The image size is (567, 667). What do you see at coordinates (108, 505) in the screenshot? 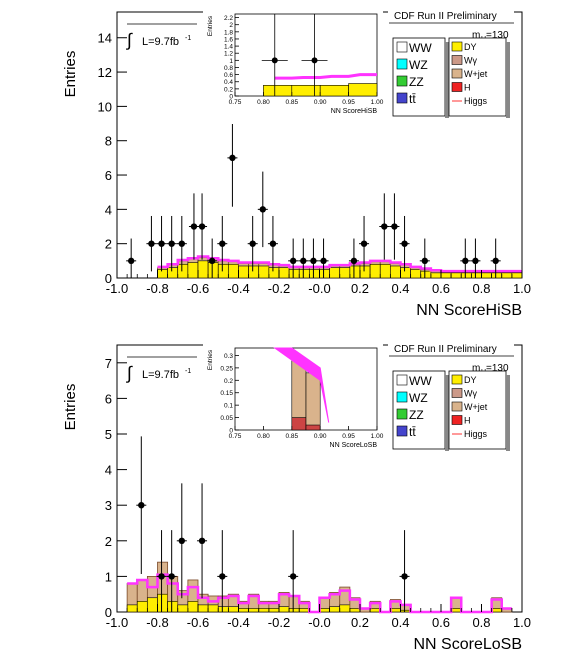
I see `y-tick-label: 3` at bounding box center [108, 505].